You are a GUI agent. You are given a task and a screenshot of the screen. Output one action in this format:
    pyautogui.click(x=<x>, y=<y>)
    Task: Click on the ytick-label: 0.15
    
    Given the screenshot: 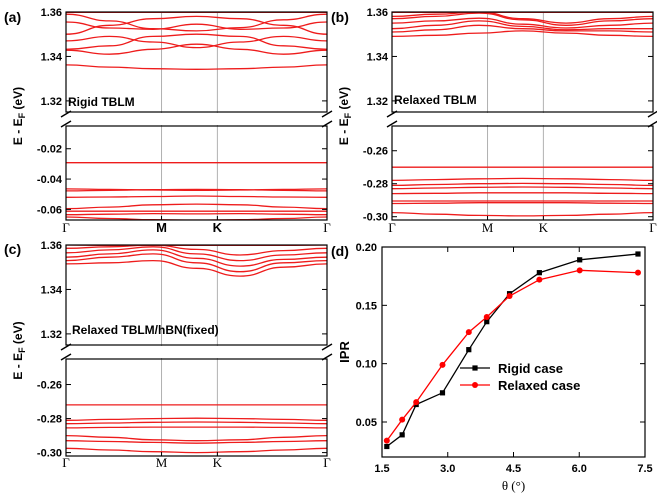 What is the action you would take?
    pyautogui.click(x=366, y=306)
    